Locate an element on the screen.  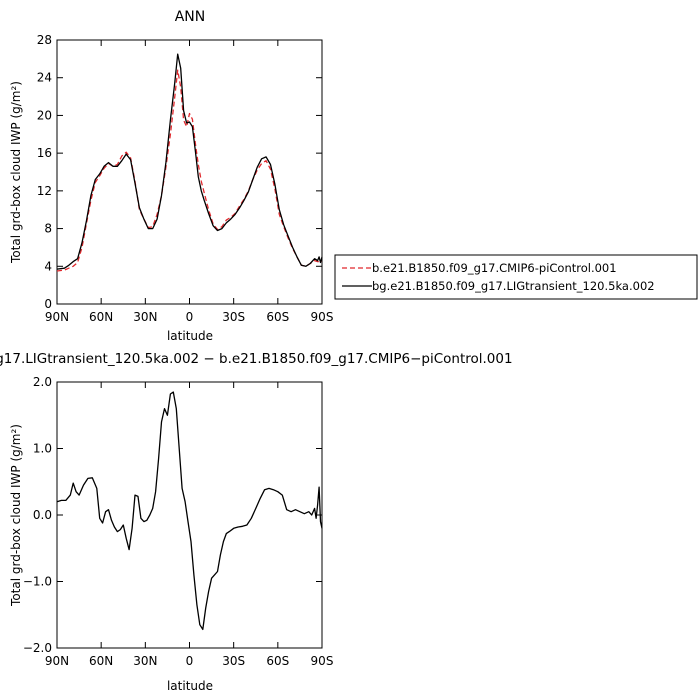
bottom-x-tick-label: 60S is located at coordinates (277, 661).